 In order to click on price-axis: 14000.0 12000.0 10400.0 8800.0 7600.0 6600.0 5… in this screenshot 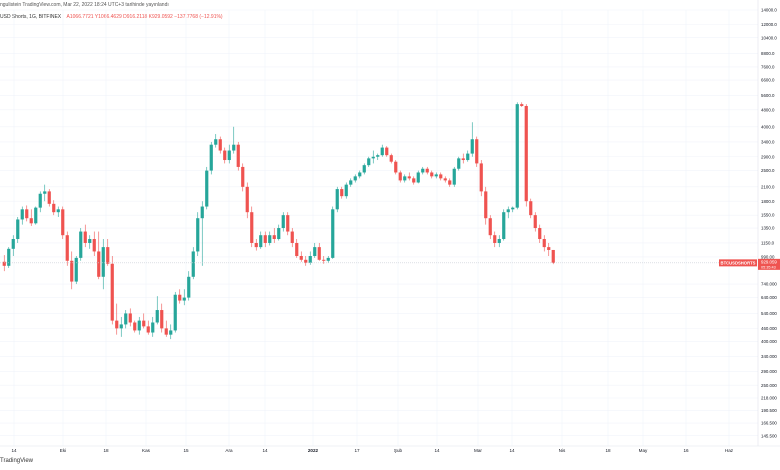, I will do `click(767, 223)`.